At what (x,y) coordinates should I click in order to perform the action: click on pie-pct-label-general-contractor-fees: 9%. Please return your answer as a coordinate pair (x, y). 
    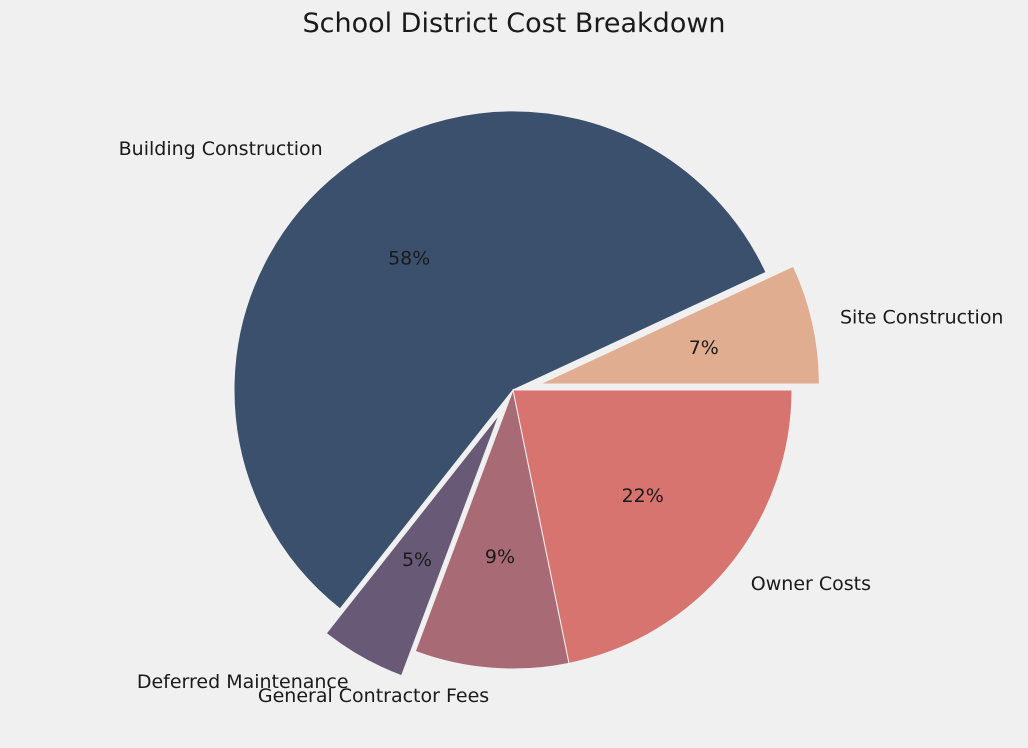
    Looking at the image, I should click on (500, 557).